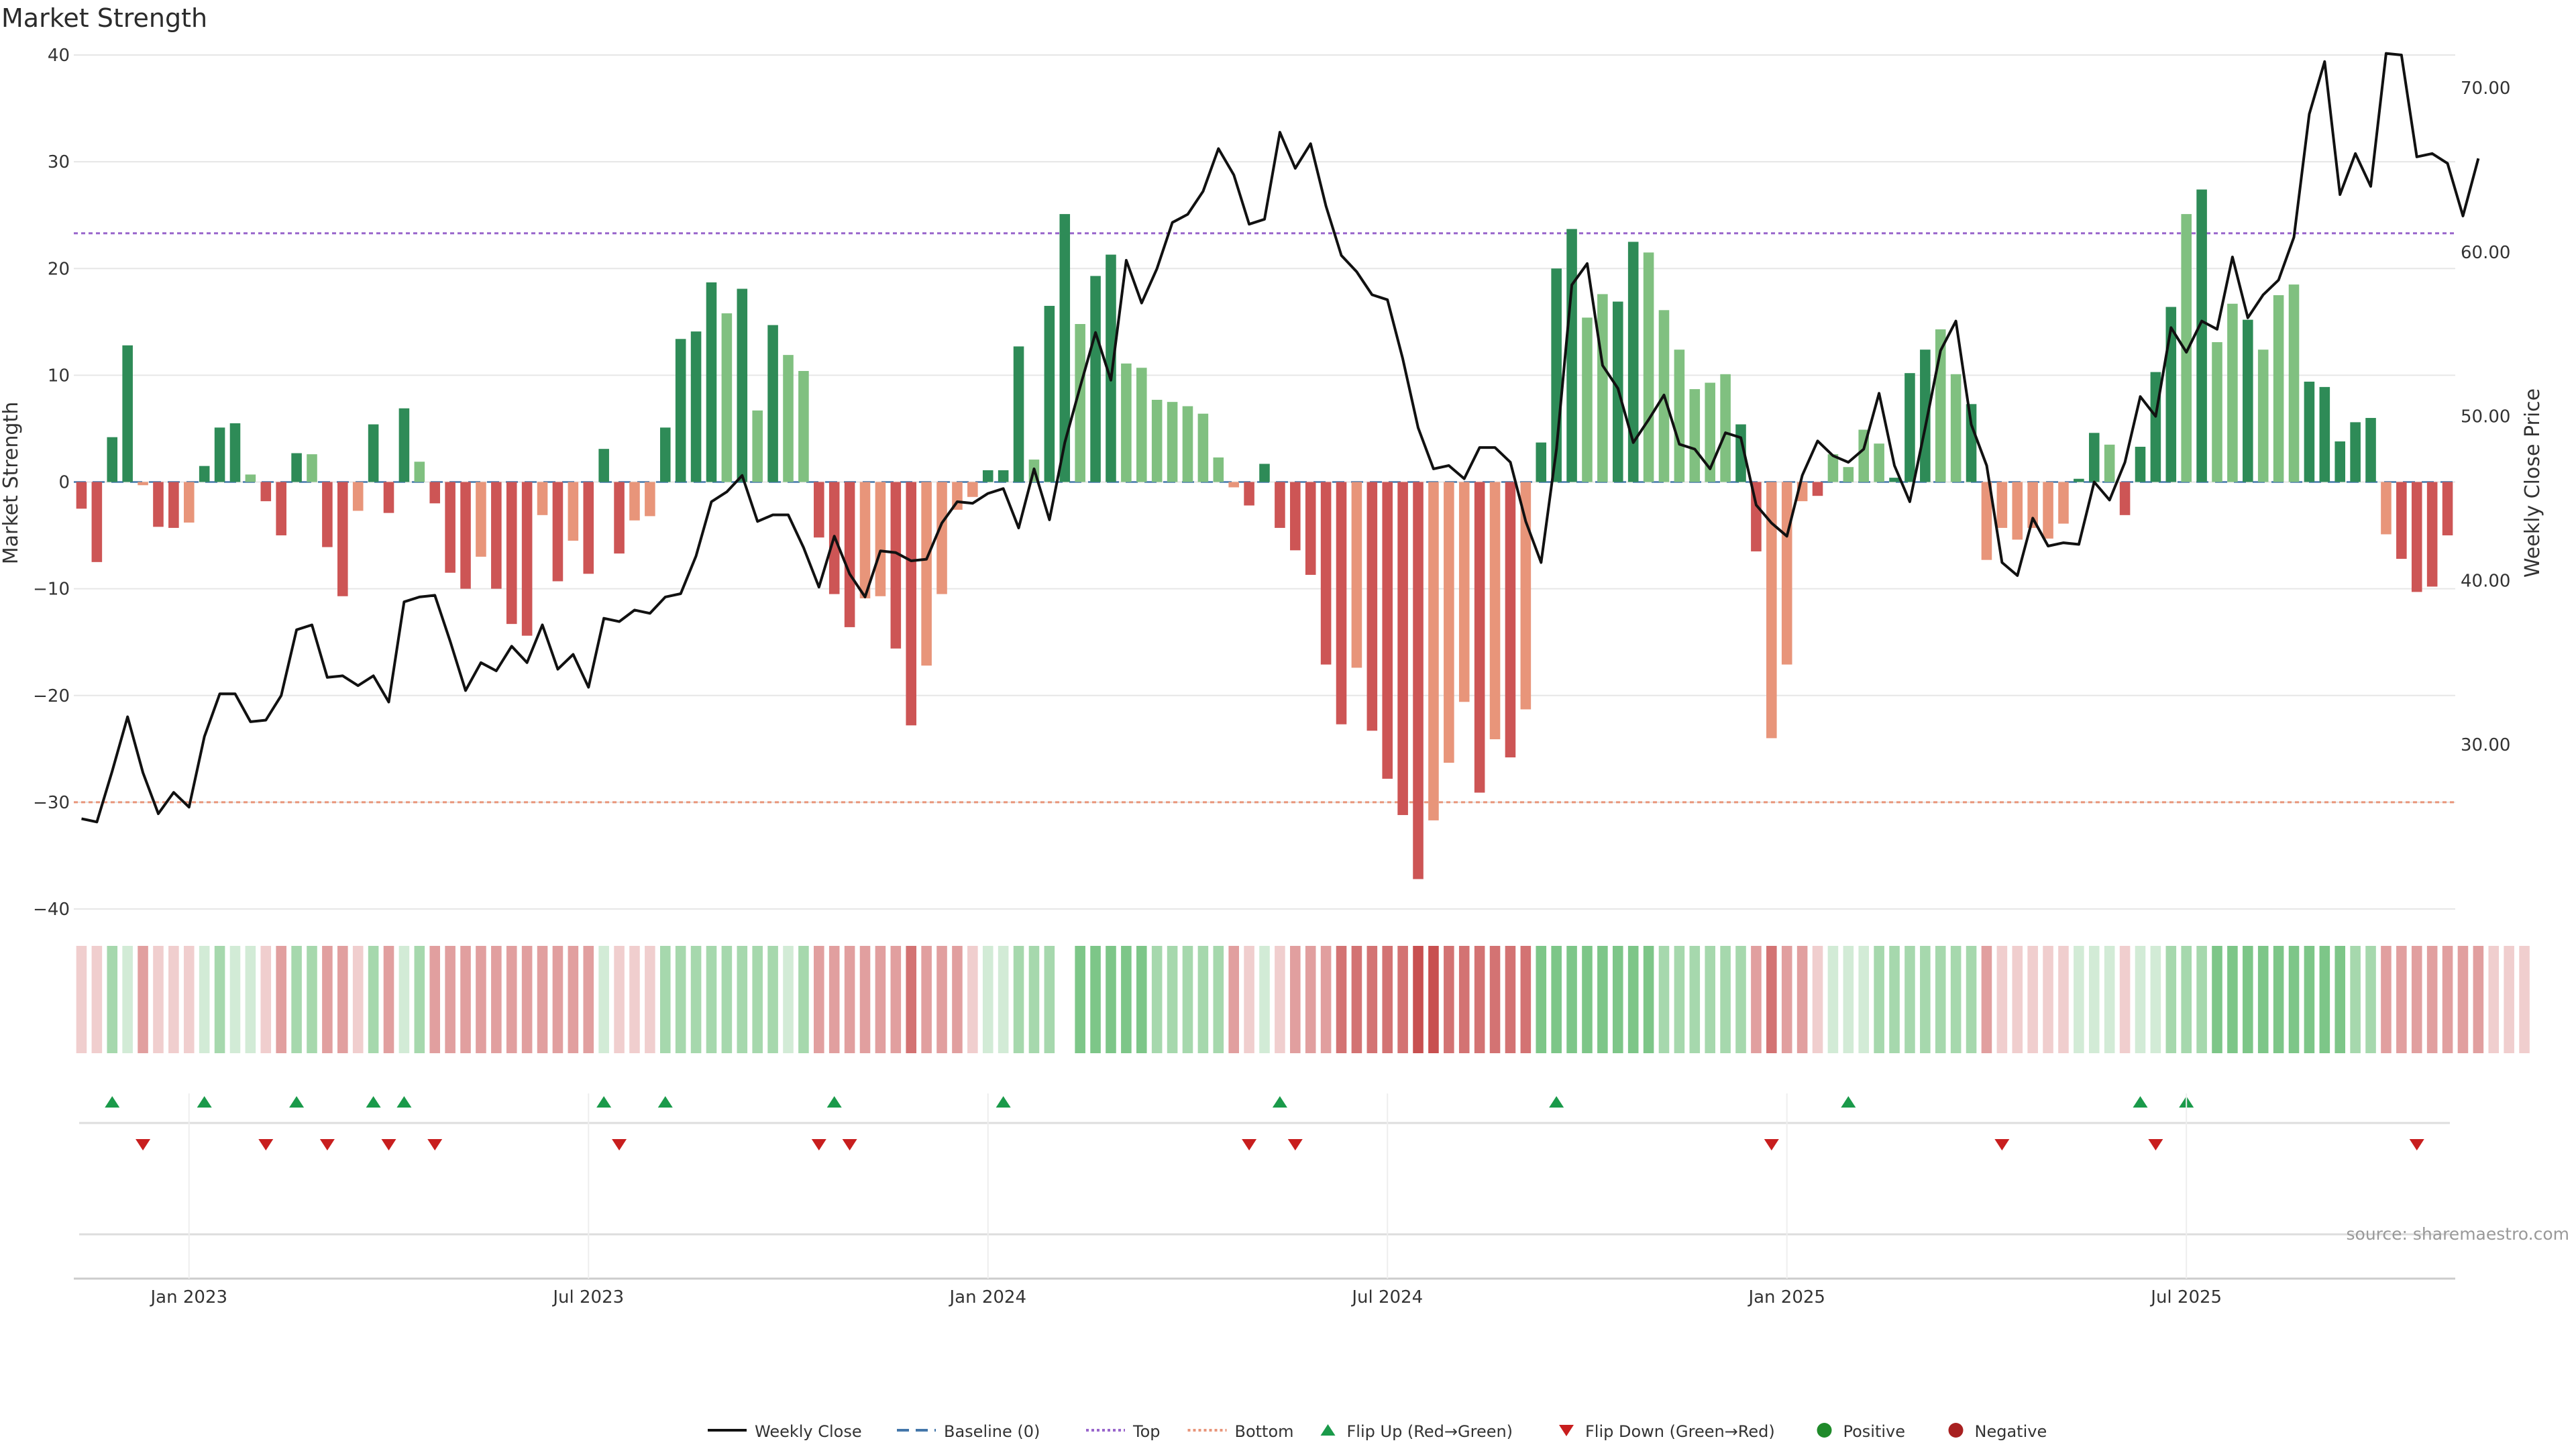 The image size is (2576, 1449). What do you see at coordinates (2485, 581) in the screenshot?
I see `y-tick-label-right: 40.00` at bounding box center [2485, 581].